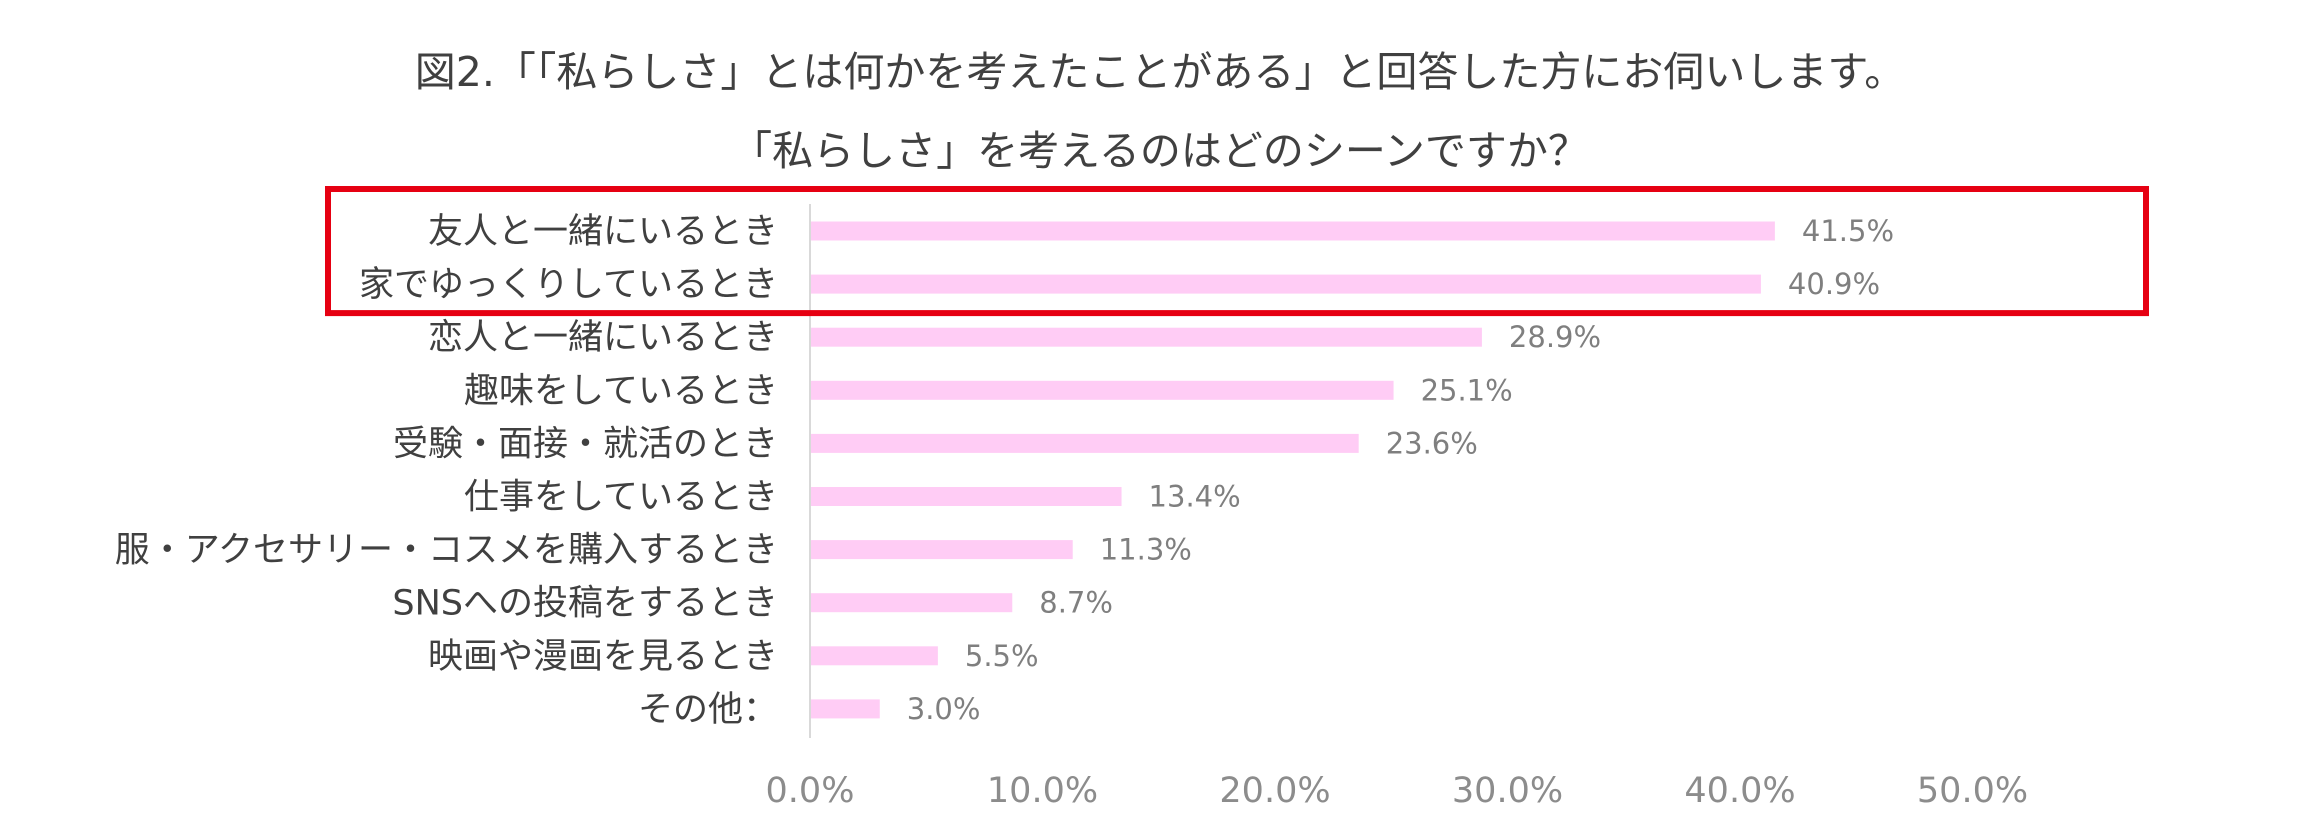 The height and width of the screenshot is (818, 2320). What do you see at coordinates (1160, 151) in the screenshot?
I see `chart-subtitle: 「私らしさ」を考えるのはどのシーンですか？` at bounding box center [1160, 151].